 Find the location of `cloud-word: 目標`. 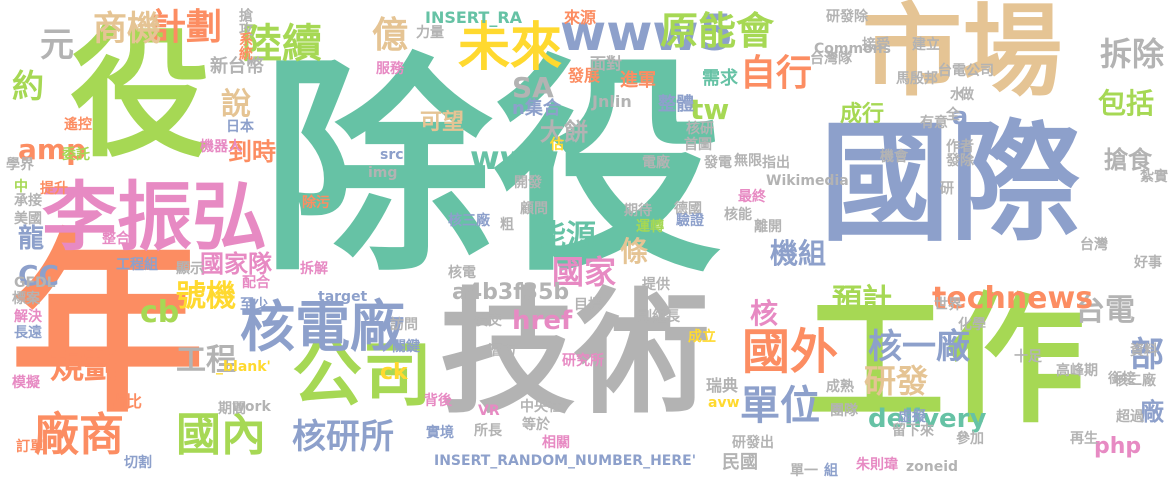

cloud-word: 目標 is located at coordinates (588, 305).